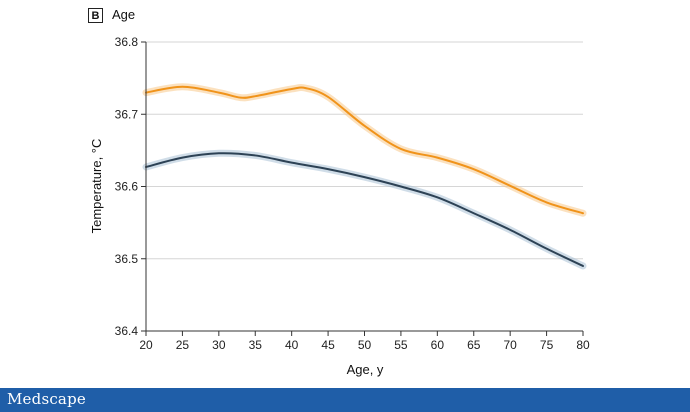 The image size is (690, 412). I want to click on footer-bar: Medscape, so click(345, 400).